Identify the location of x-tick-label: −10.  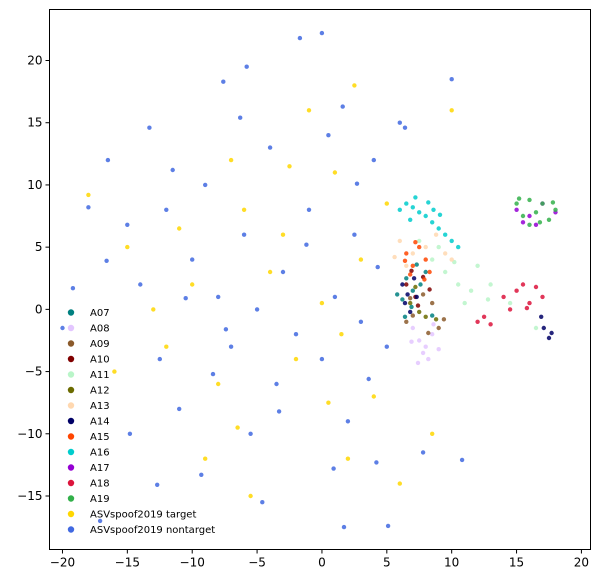
(192, 563).